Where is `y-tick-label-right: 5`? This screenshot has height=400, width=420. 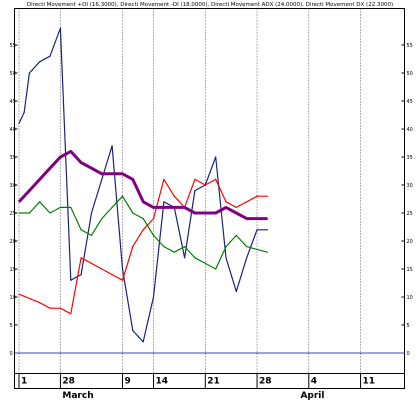
y-tick-label-right: 5 is located at coordinates (408, 326).